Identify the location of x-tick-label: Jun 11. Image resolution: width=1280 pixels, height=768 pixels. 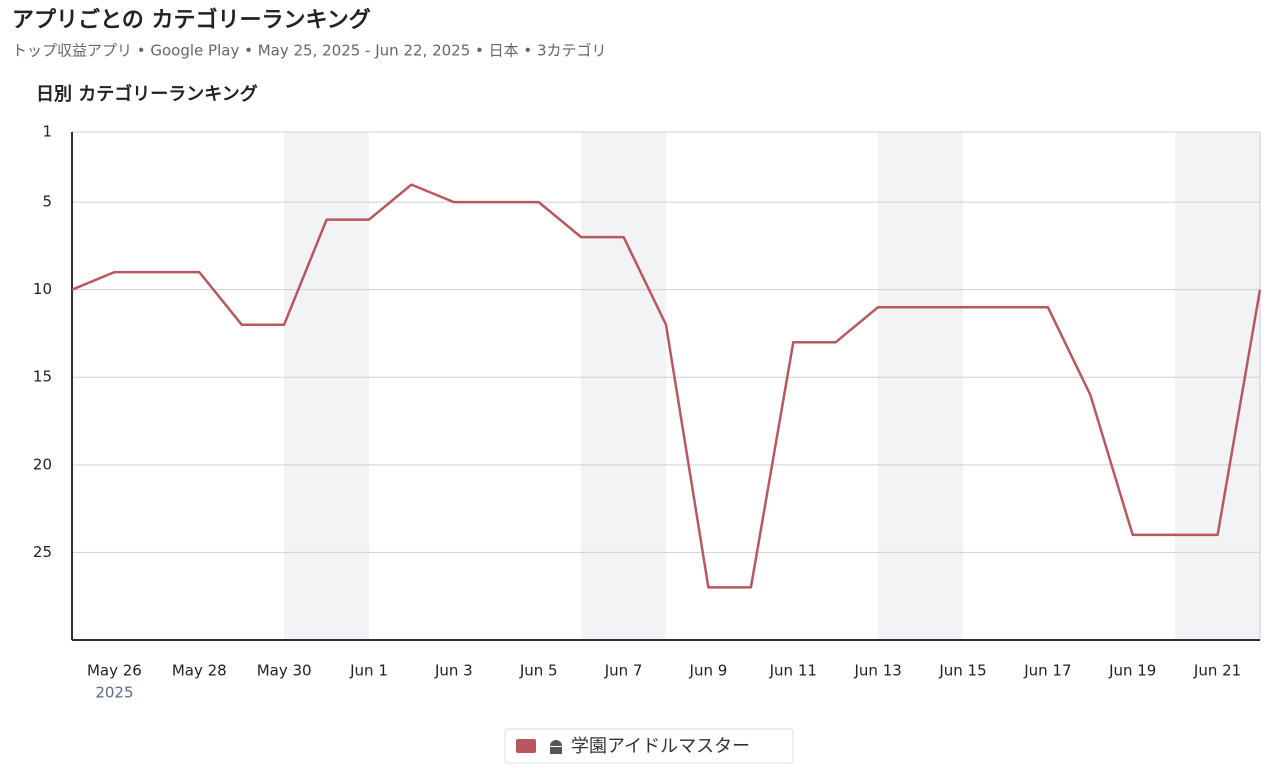
(793, 671).